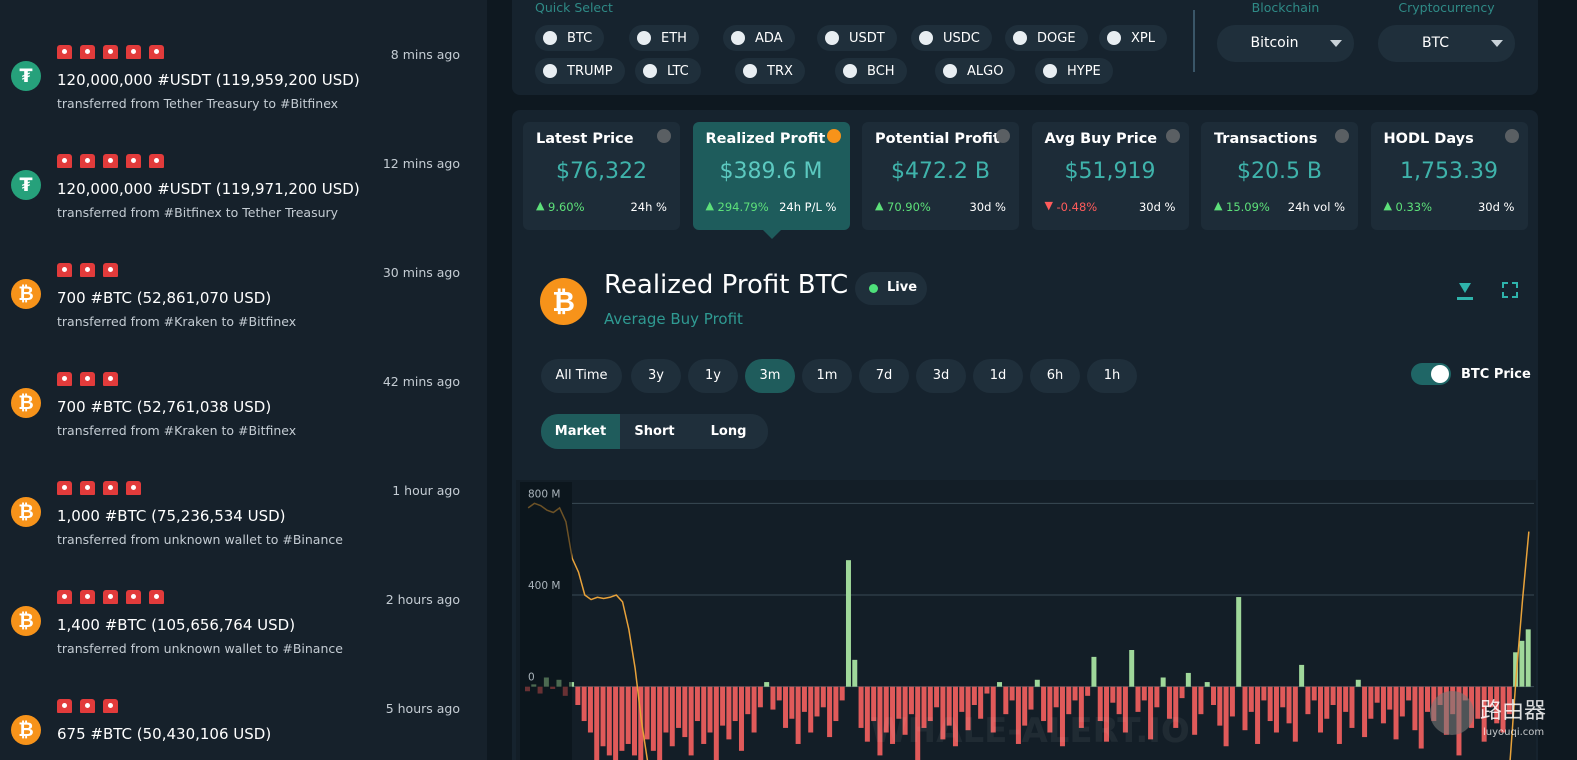 The height and width of the screenshot is (760, 1577). Describe the element at coordinates (580, 71) in the screenshot. I see `coin-chip: TRUMP` at that location.